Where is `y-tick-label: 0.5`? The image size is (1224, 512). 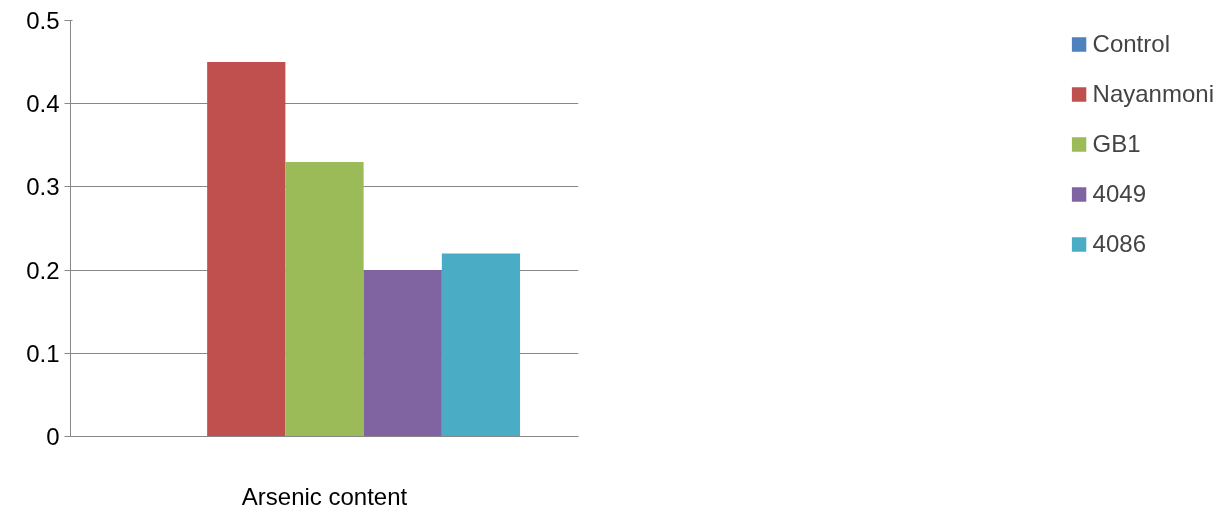 y-tick-label: 0.5 is located at coordinates (43, 20).